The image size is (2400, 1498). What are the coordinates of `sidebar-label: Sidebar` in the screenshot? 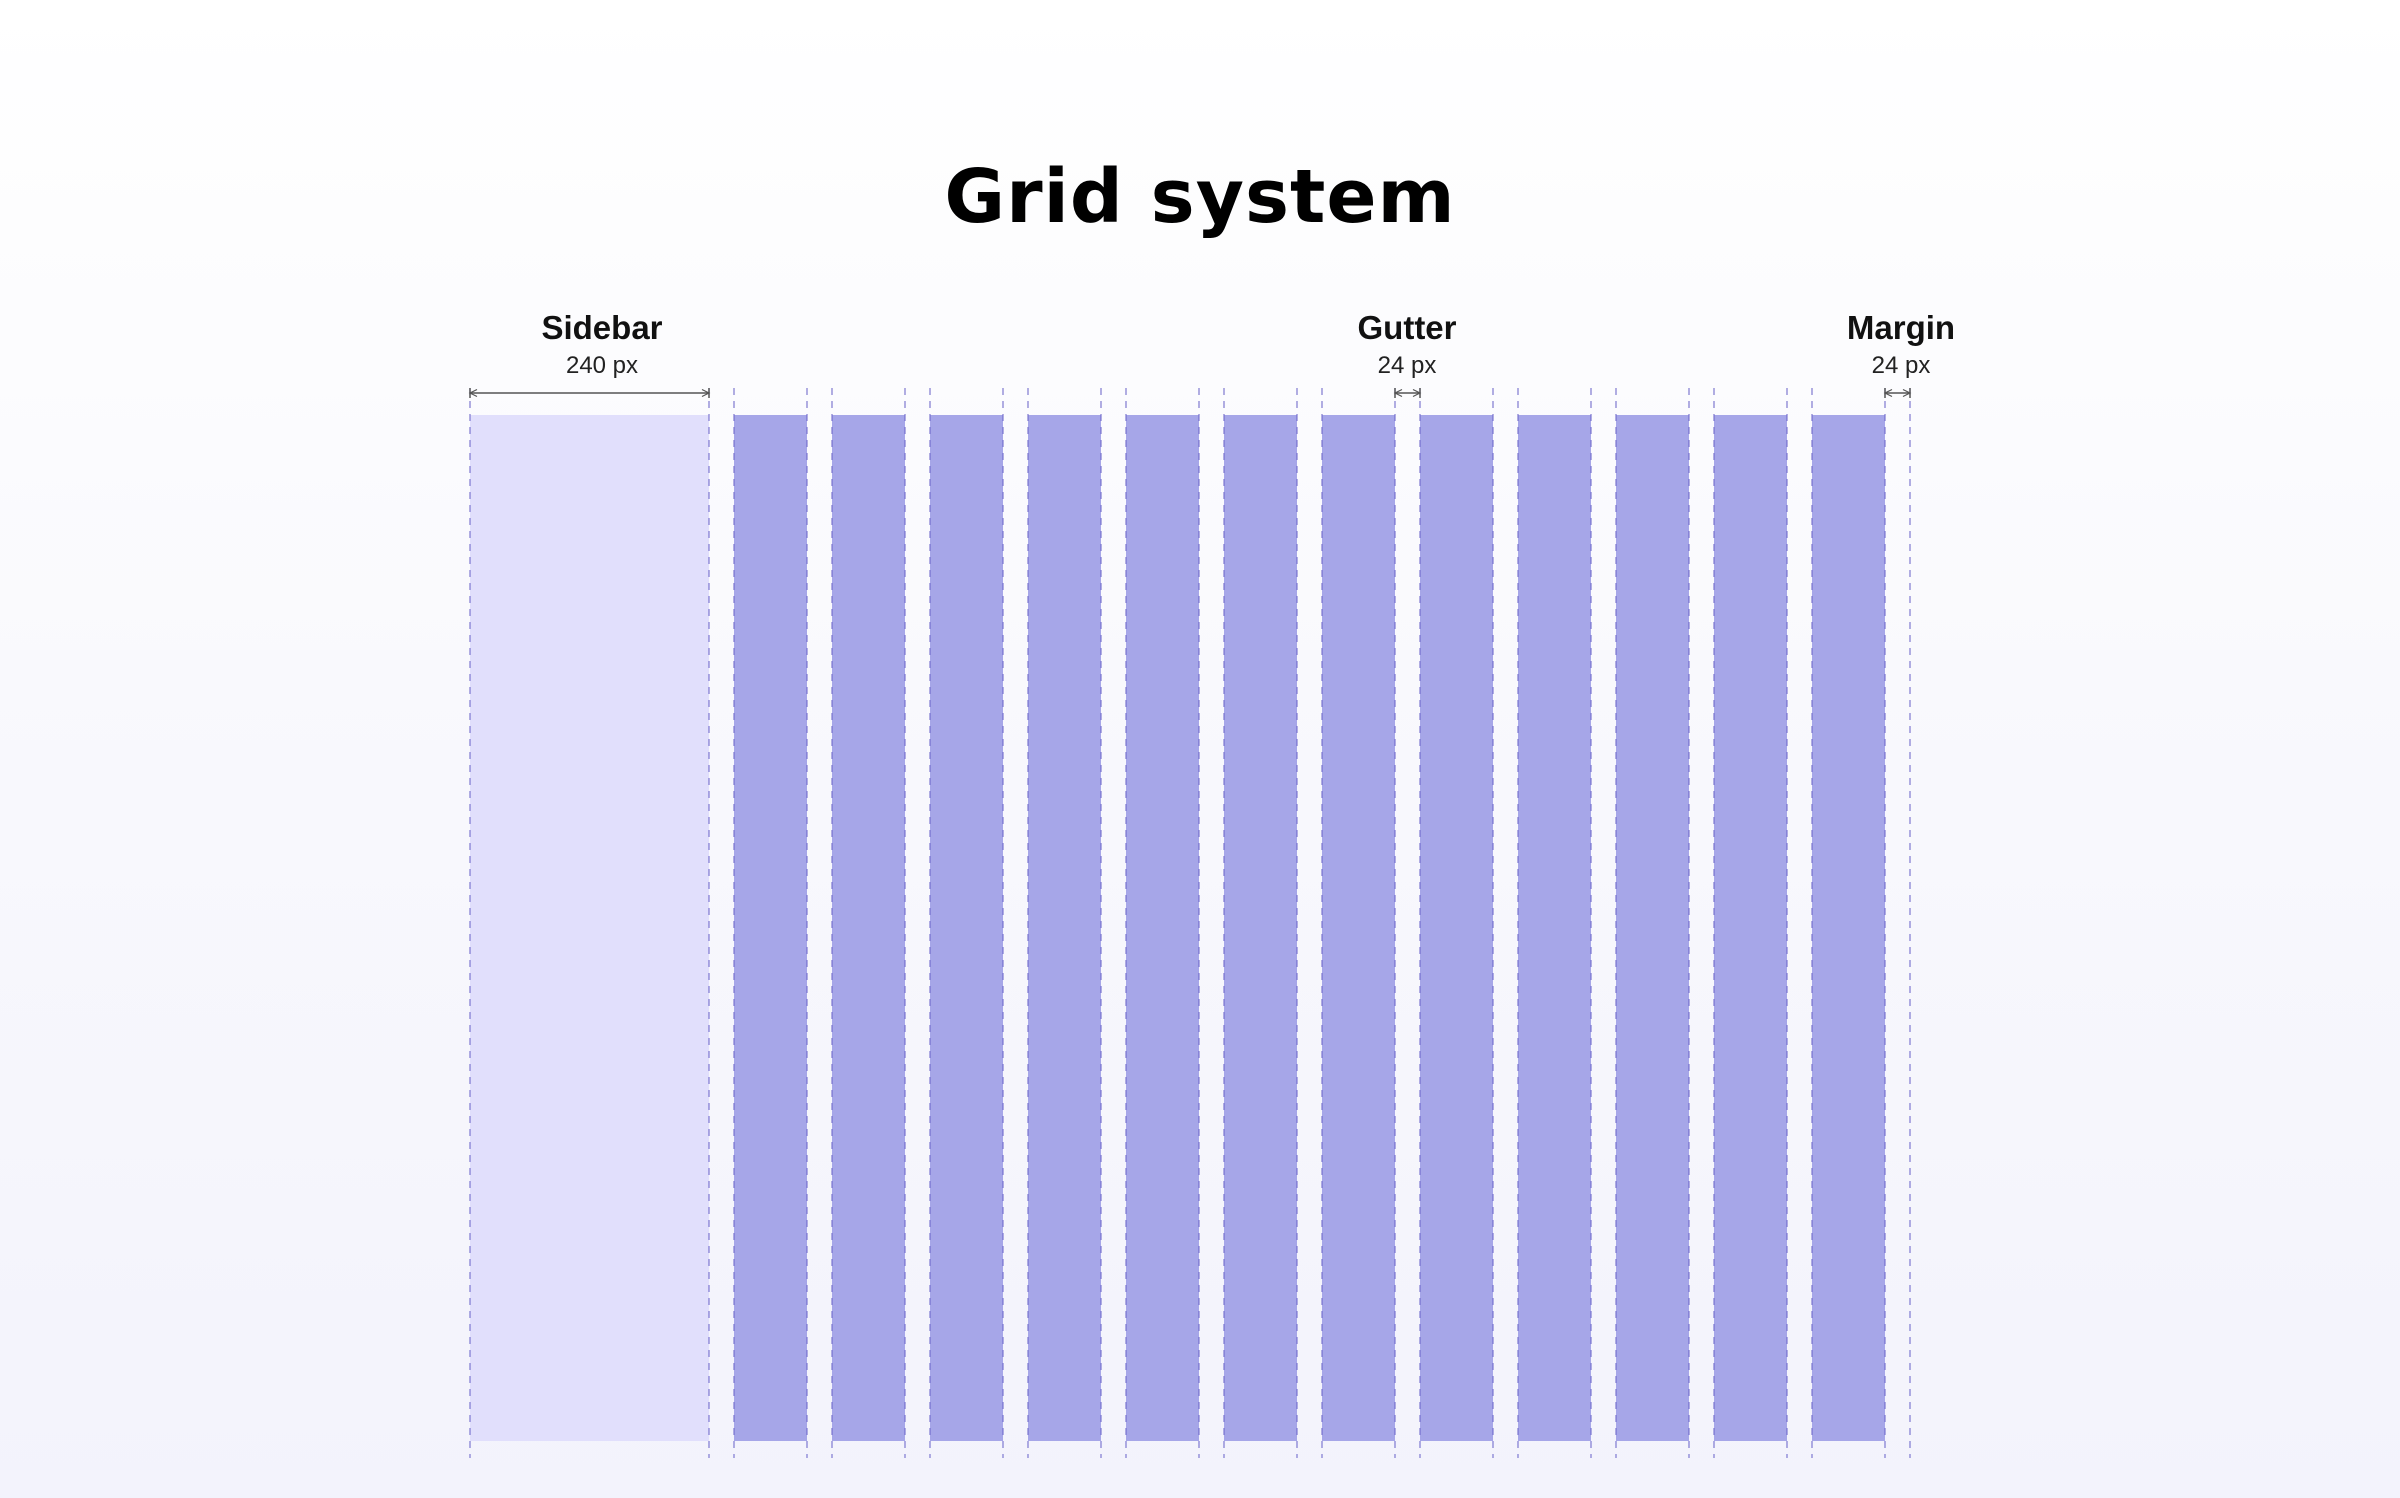 It's located at (602, 327).